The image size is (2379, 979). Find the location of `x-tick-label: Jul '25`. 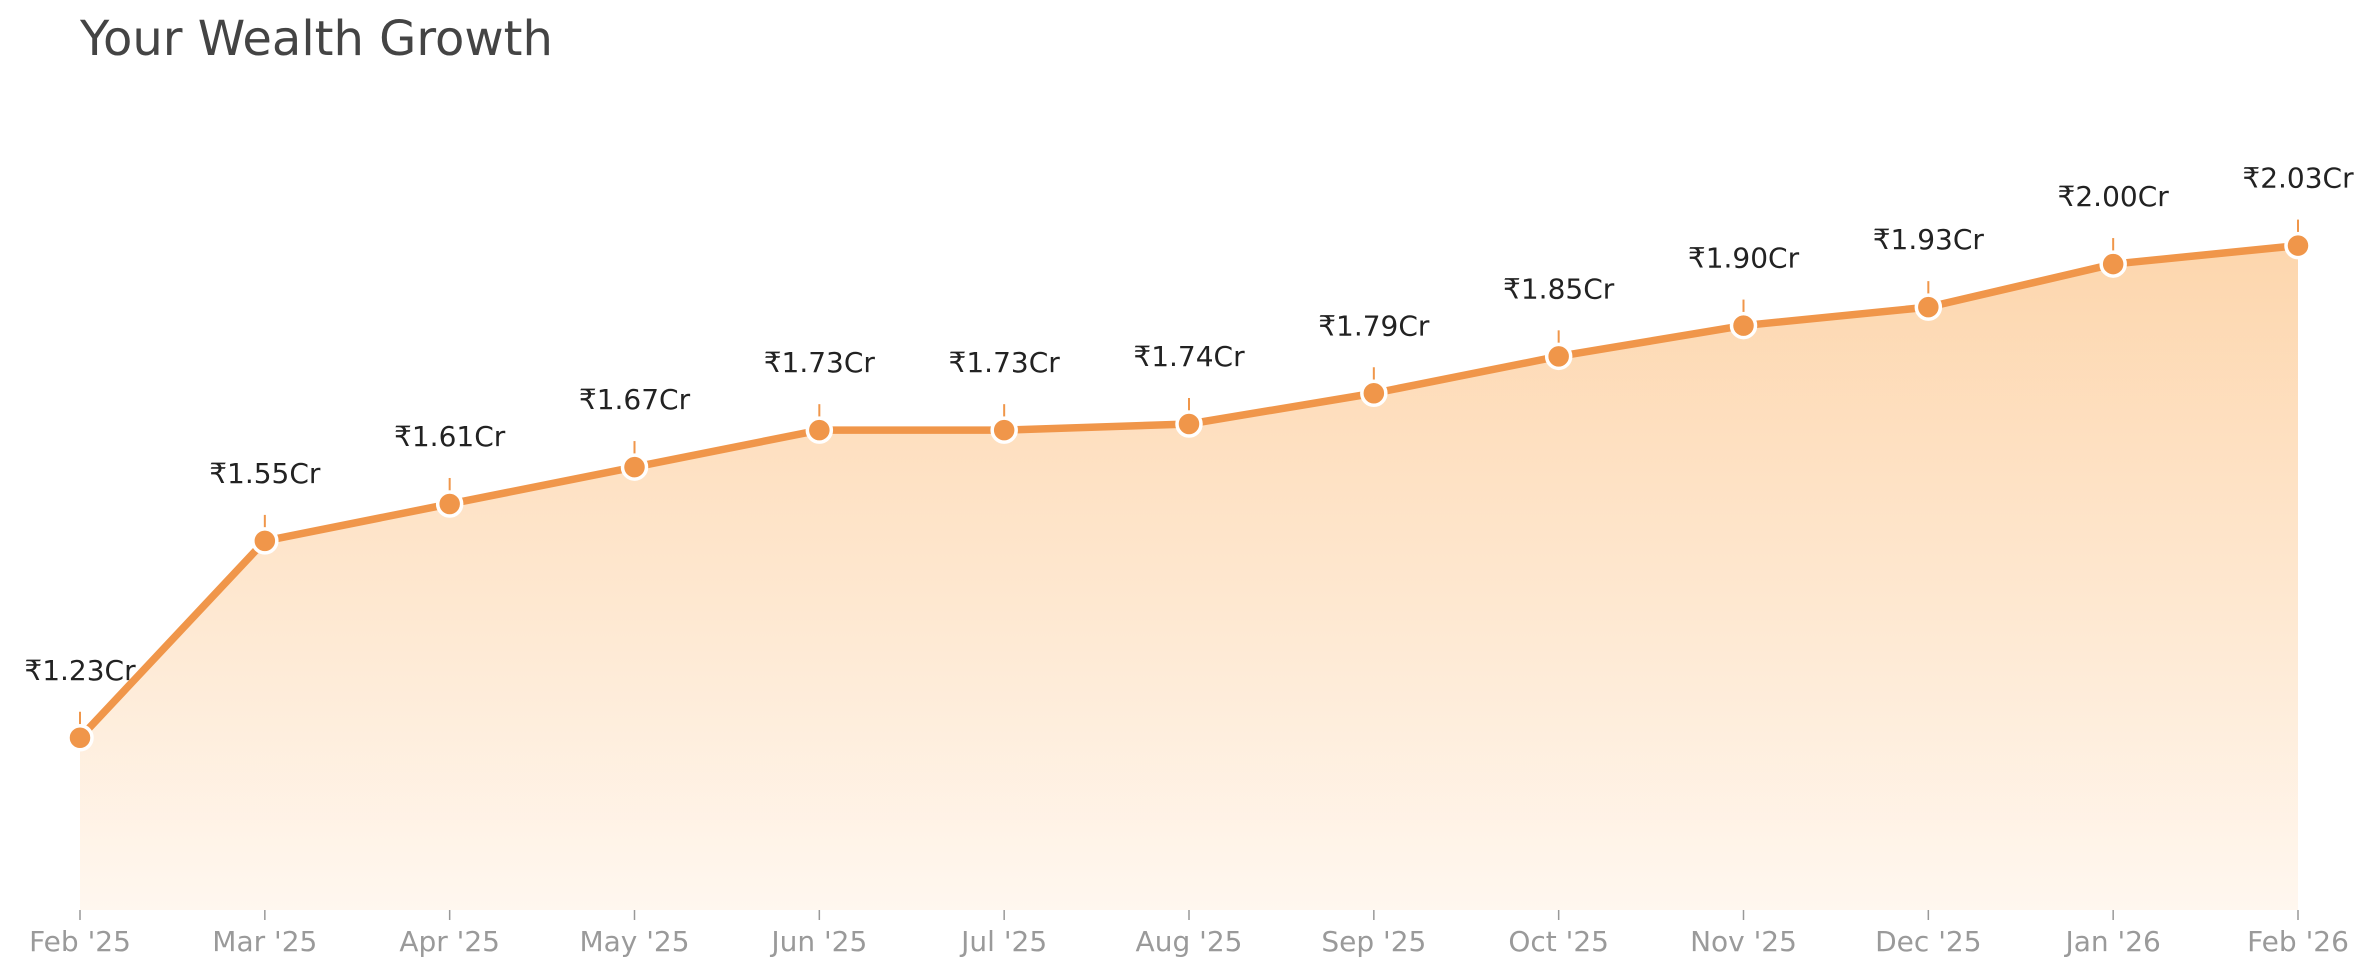

x-tick-label: Jul '25 is located at coordinates (1003, 941).